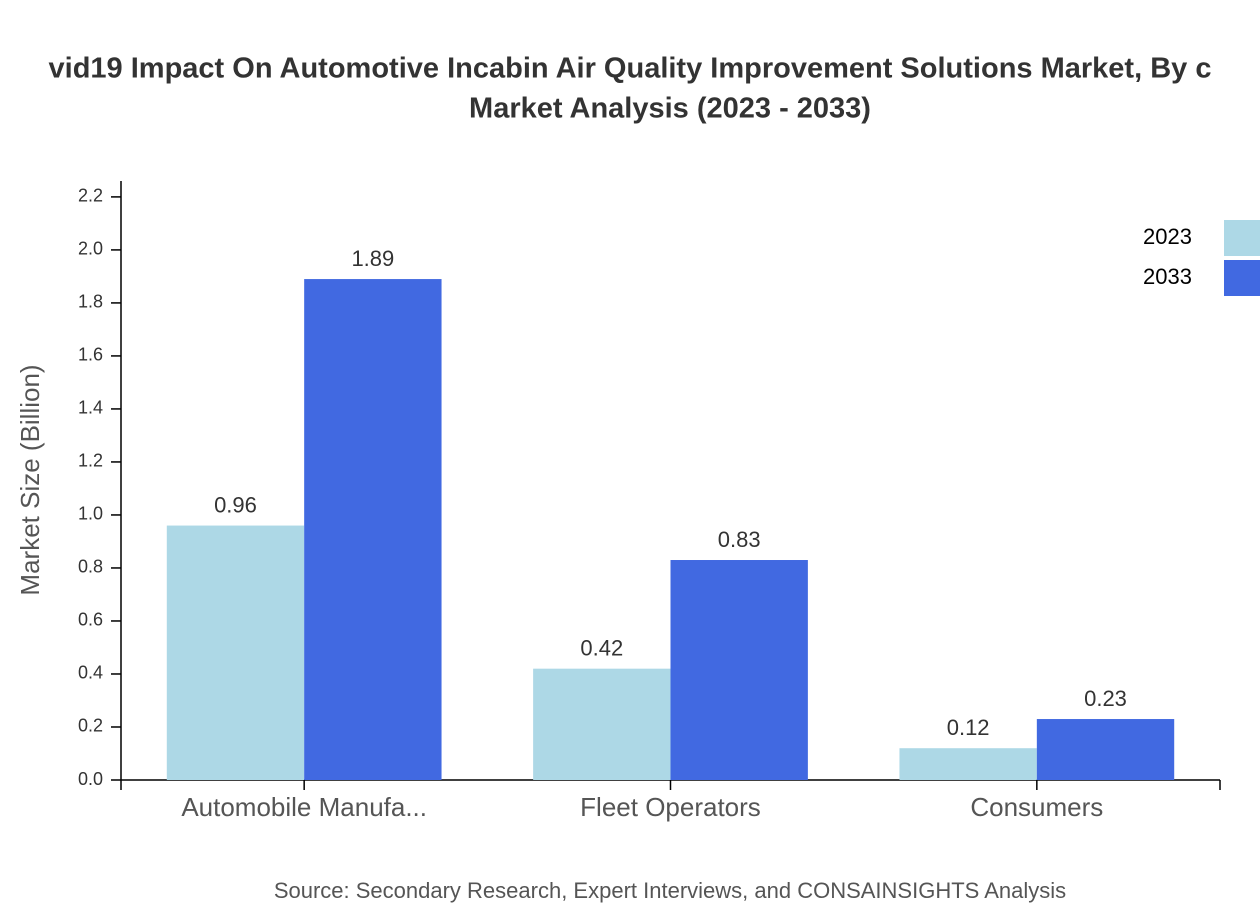 This screenshot has height=920, width=1260. I want to click on y-tick-label: 1.6, so click(90, 355).